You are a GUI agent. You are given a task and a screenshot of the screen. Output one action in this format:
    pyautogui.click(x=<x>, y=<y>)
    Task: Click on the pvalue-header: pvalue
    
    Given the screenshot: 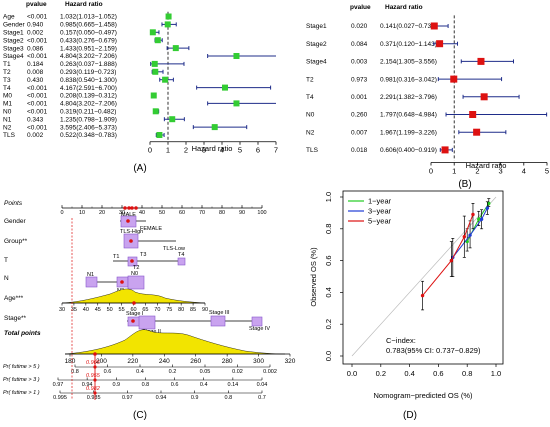 What is the action you would take?
    pyautogui.click(x=36, y=4)
    